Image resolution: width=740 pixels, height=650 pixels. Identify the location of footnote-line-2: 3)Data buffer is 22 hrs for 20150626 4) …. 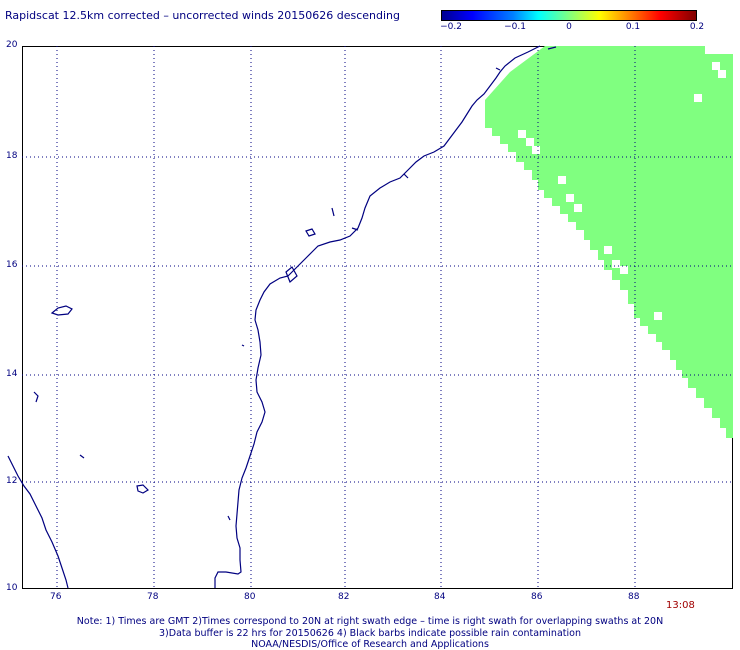
(370, 633).